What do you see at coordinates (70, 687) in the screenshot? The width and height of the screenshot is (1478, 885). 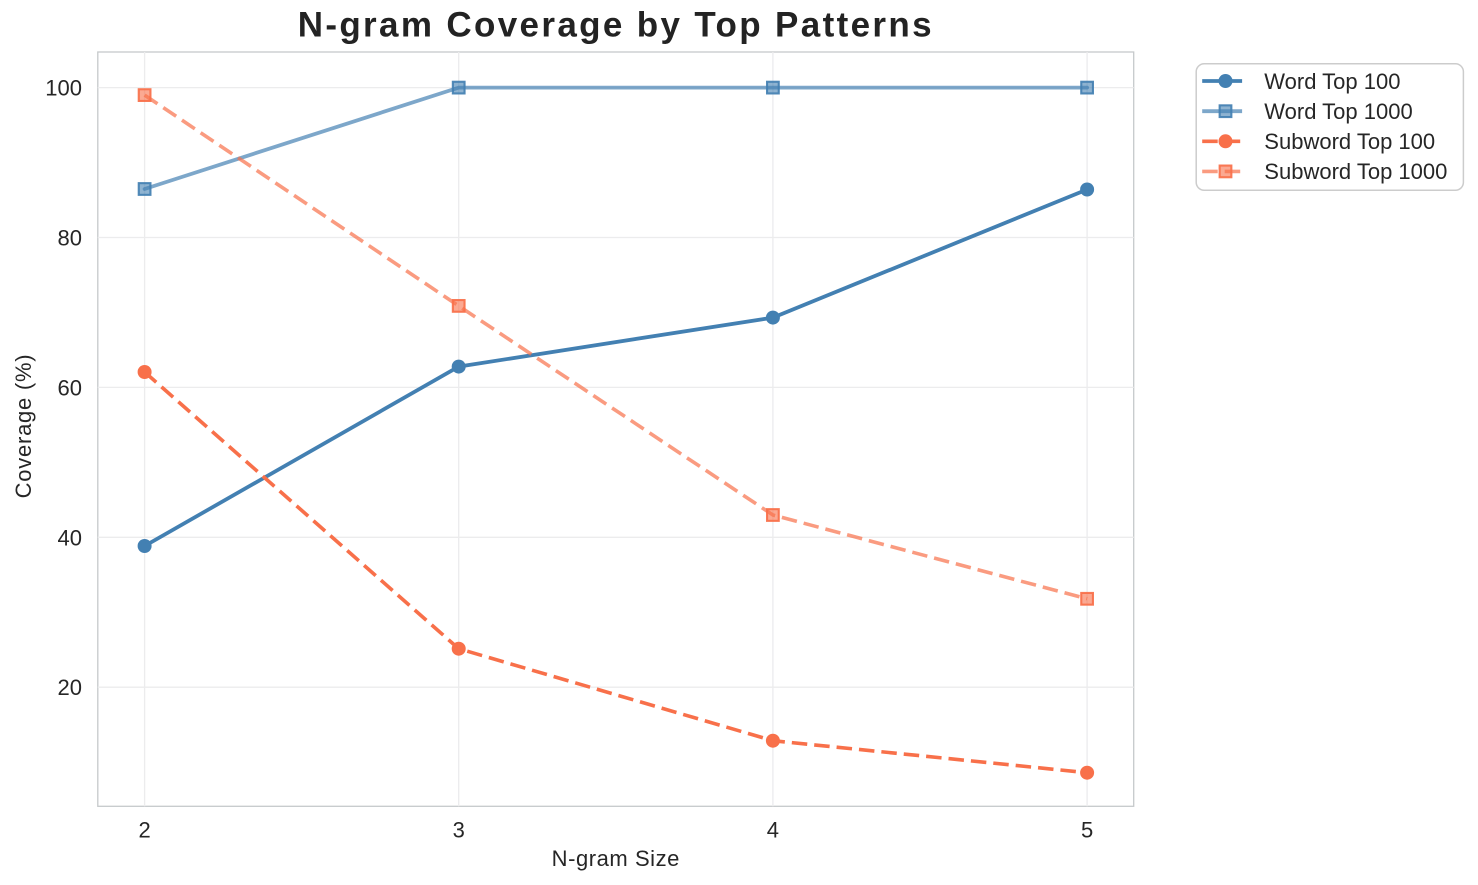 I see `svg-text: 20` at bounding box center [70, 687].